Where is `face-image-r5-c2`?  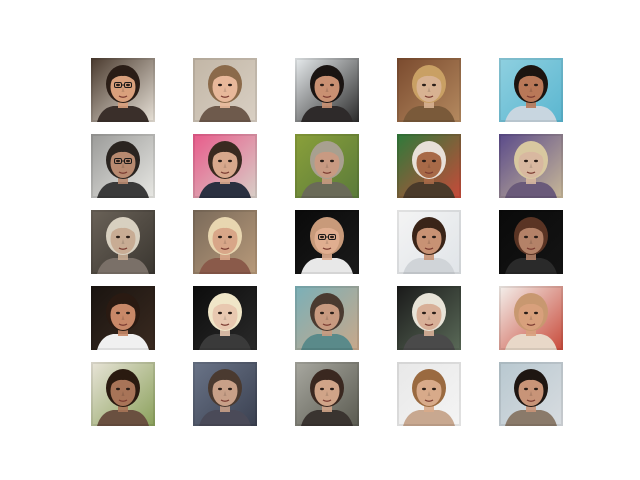
face-image-r5-c2 is located at coordinates (225, 394).